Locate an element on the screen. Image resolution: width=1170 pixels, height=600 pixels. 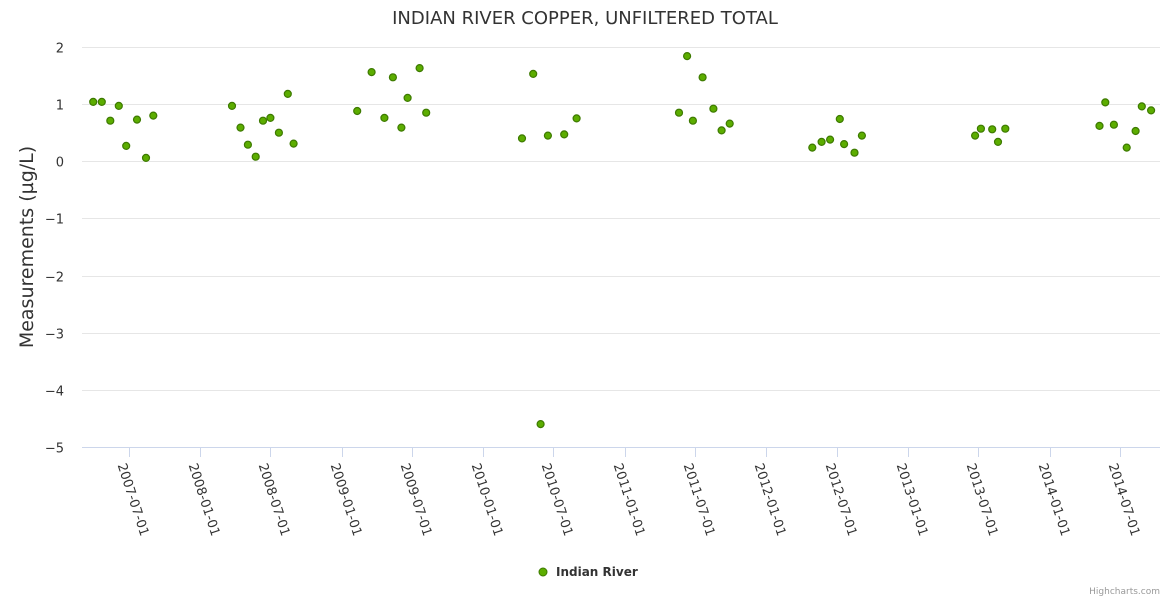
y-tick-label: 0 is located at coordinates (60, 163).